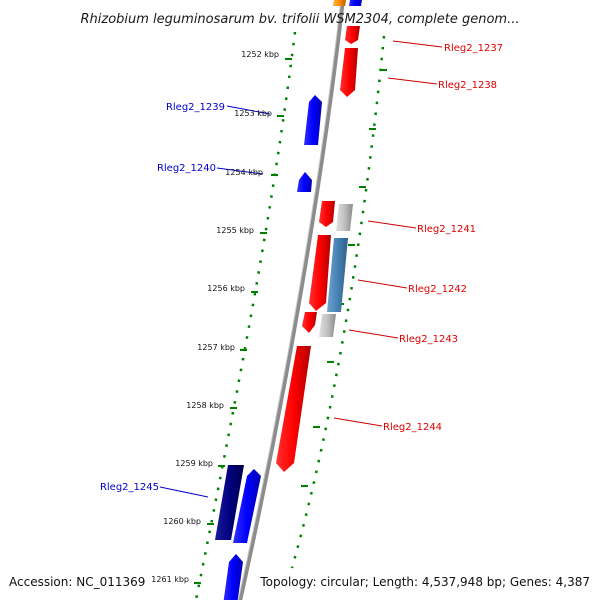 The image size is (600, 600). Describe the element at coordinates (243, 321) in the screenshot. I see `kbp-tick-marks` at that location.